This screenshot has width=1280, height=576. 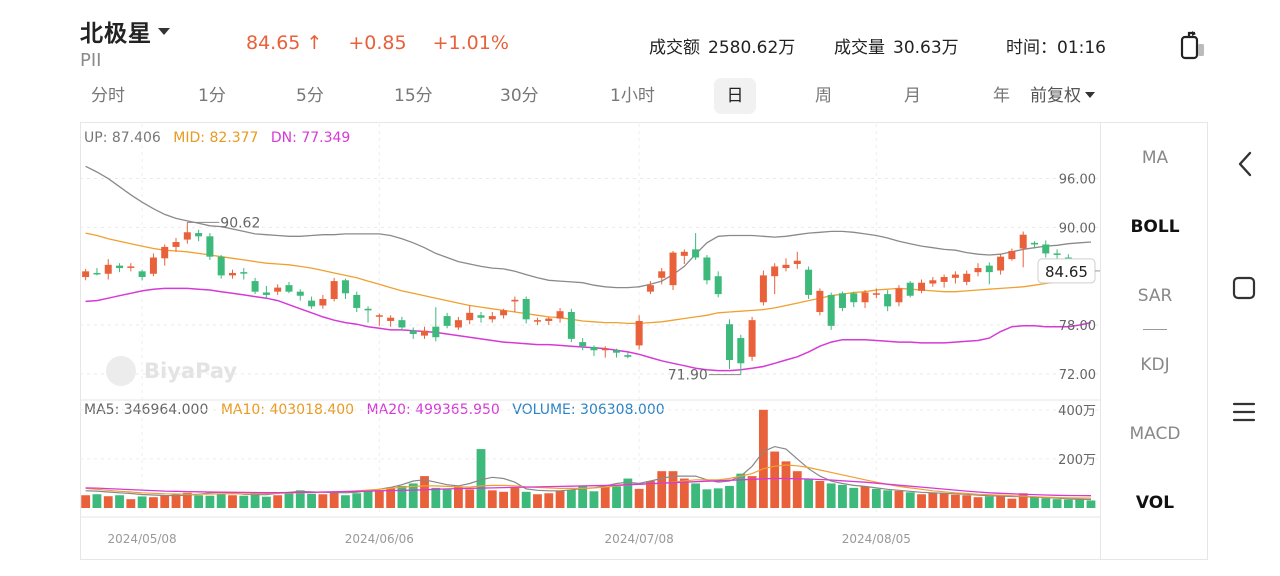 What do you see at coordinates (1244, 412) in the screenshot?
I see `menu-icon` at bounding box center [1244, 412].